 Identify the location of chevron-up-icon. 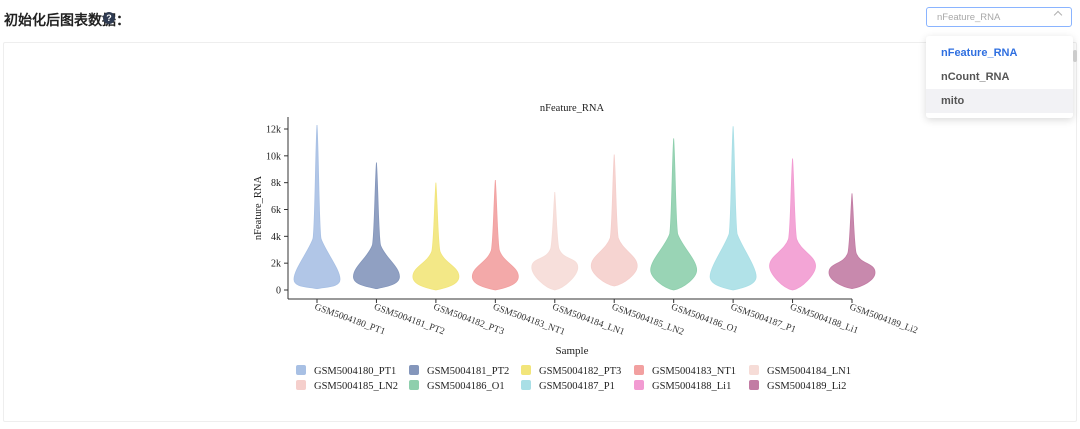
(1058, 15).